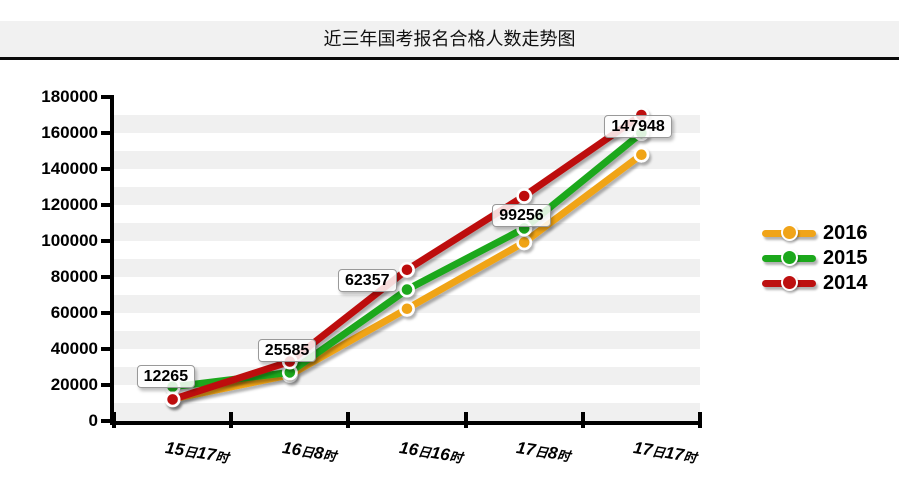 The height and width of the screenshot is (488, 899). Describe the element at coordinates (93, 420) in the screenshot. I see `y-axis-tick-label: 0` at that location.